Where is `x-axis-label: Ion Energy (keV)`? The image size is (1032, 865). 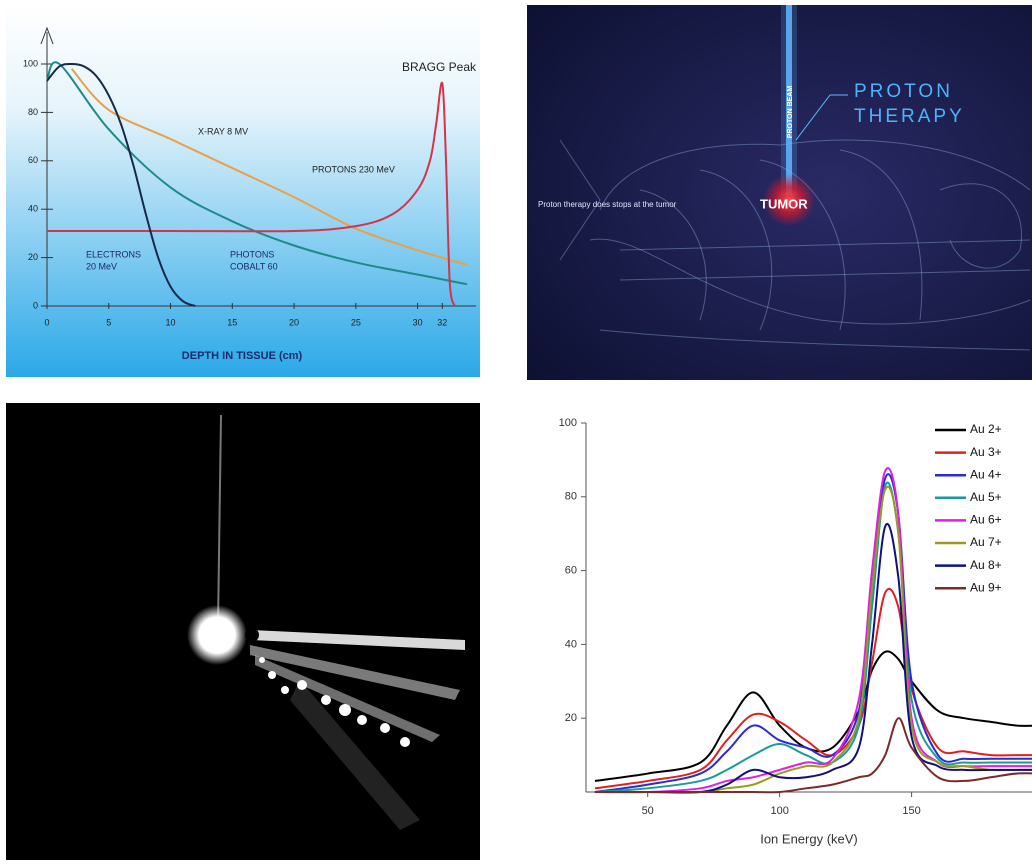 x-axis-label: Ion Energy (keV) is located at coordinates (809, 838).